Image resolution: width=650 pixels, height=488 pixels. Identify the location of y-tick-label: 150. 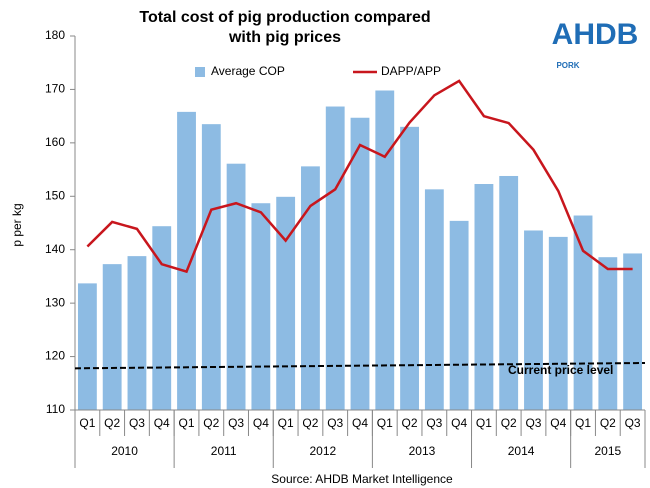
(55, 195).